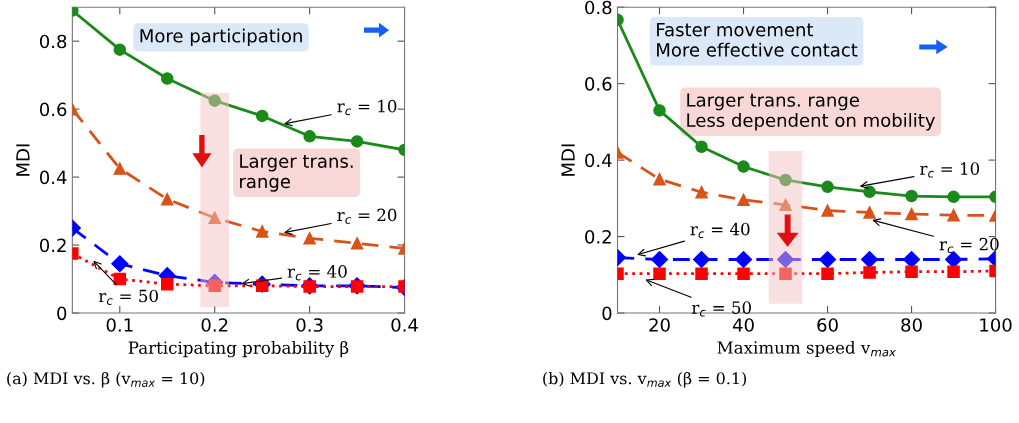 The height and width of the screenshot is (423, 1019). Describe the element at coordinates (659, 325) in the screenshot. I see `x-tick-label: 20` at that location.